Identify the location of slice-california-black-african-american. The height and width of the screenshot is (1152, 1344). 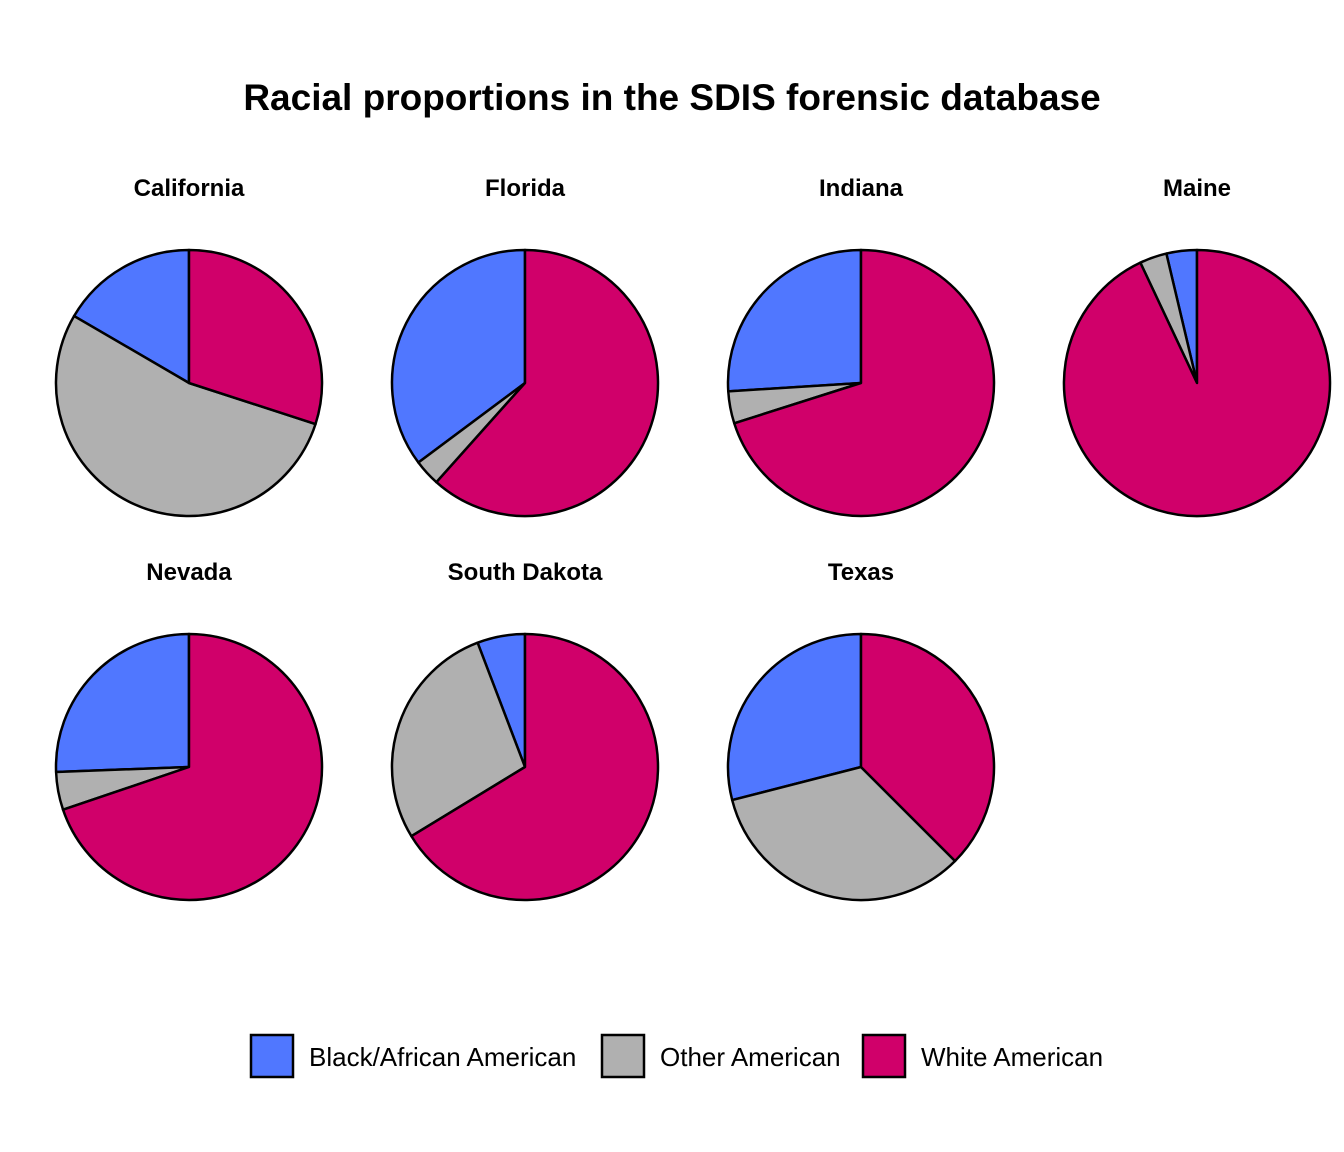
(131, 316).